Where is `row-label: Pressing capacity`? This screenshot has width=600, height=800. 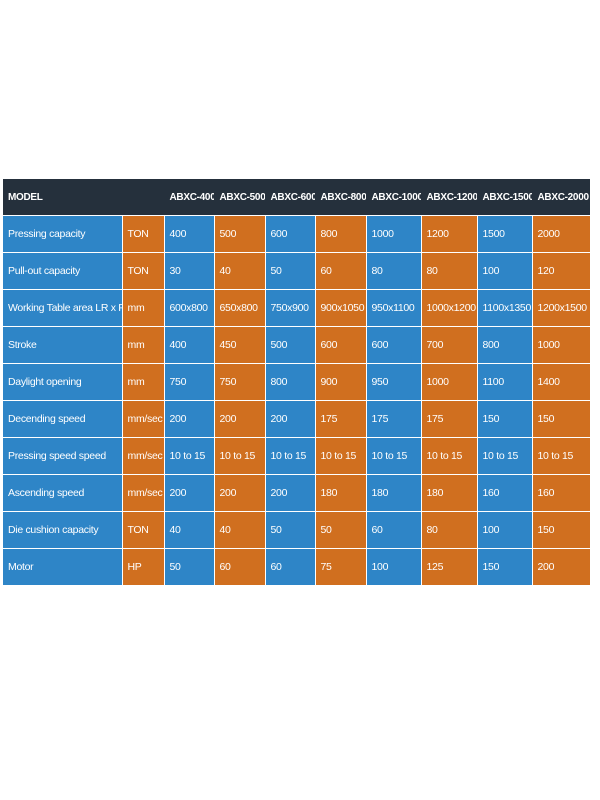 row-label: Pressing capacity is located at coordinates (63, 234).